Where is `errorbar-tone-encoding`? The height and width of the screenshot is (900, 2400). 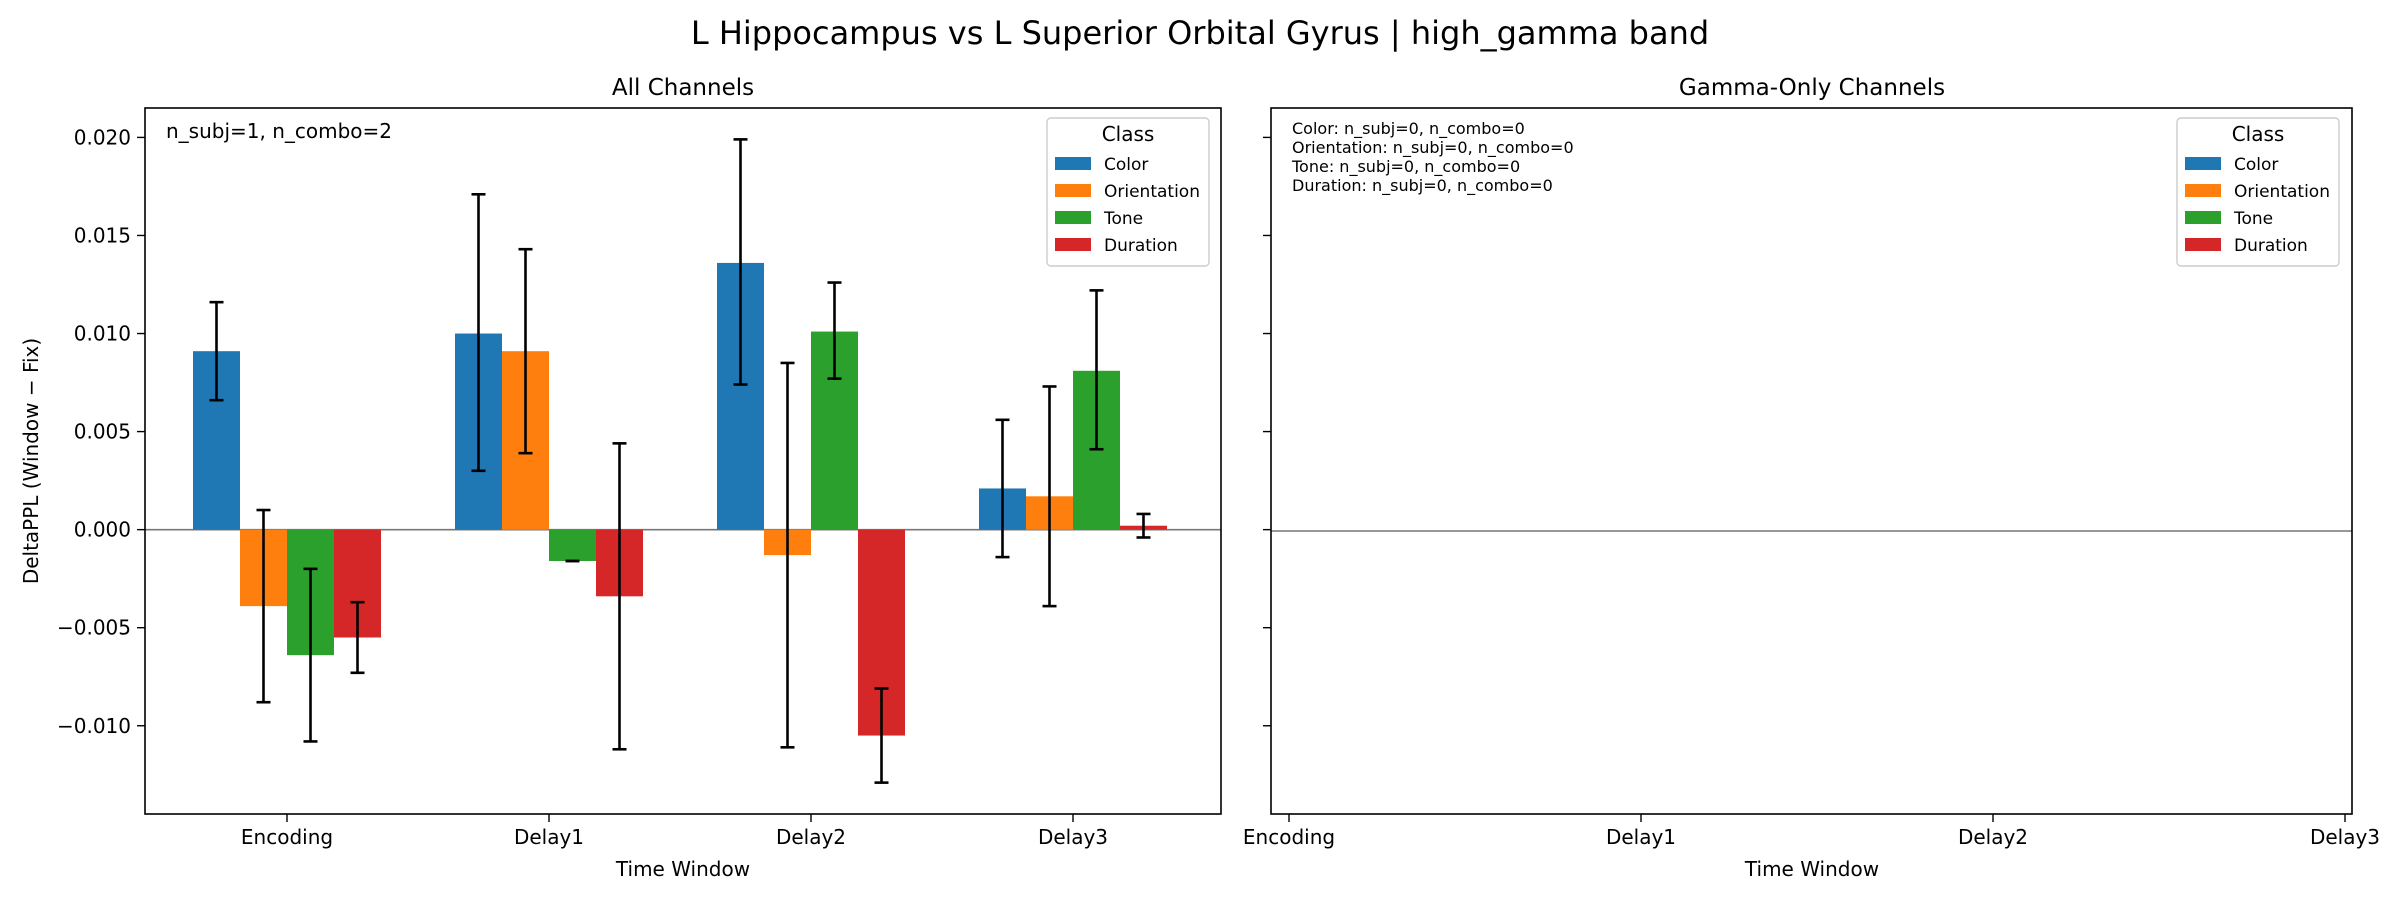 errorbar-tone-encoding is located at coordinates (310, 655).